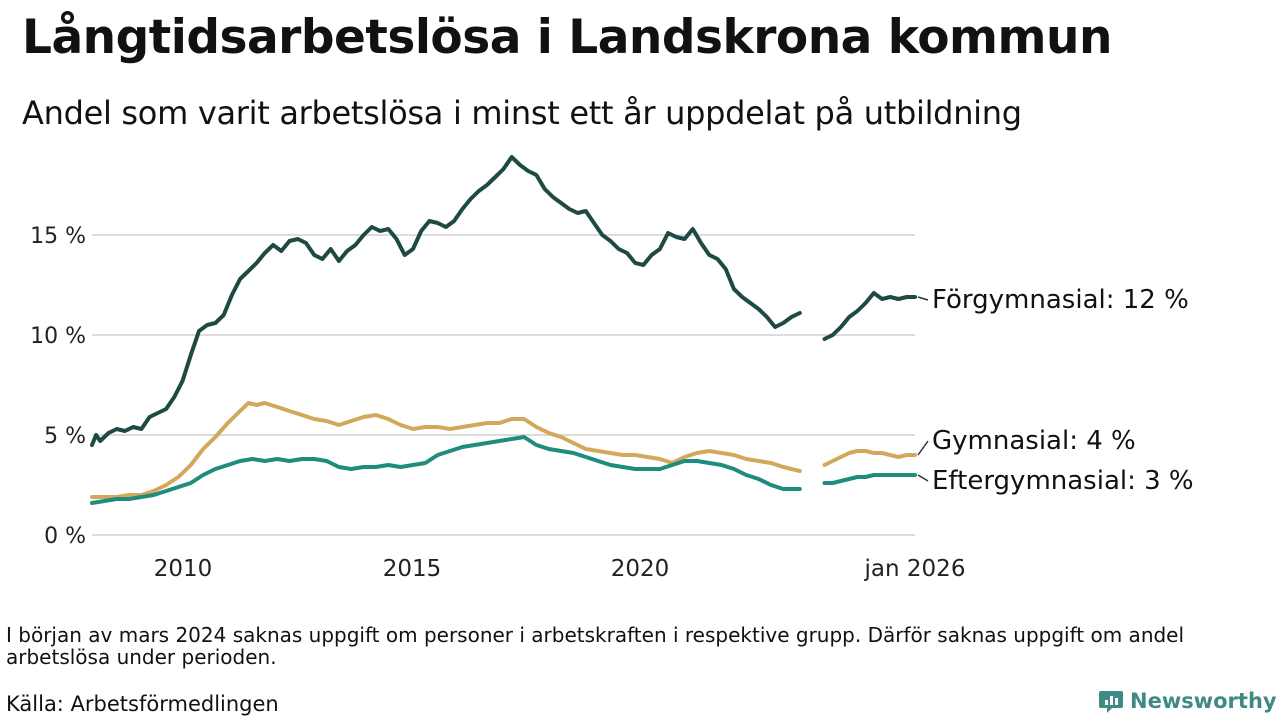 The image size is (1280, 720). What do you see at coordinates (1111, 702) in the screenshot?
I see `newsworthy-logo-icon` at bounding box center [1111, 702].